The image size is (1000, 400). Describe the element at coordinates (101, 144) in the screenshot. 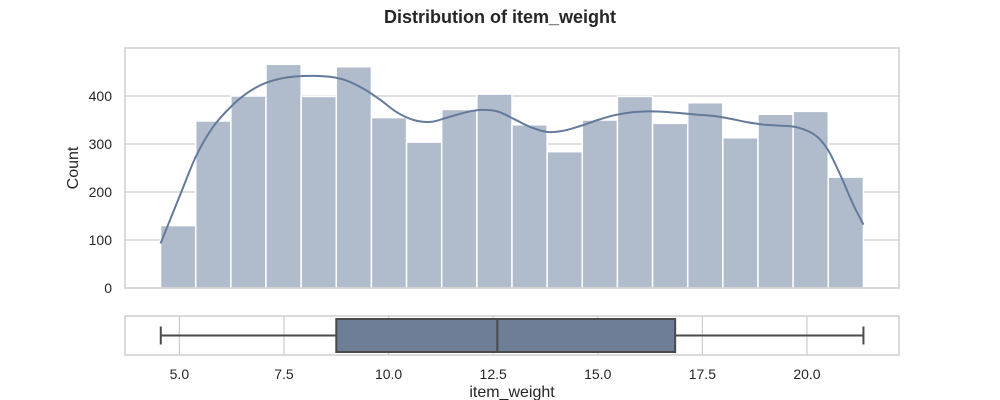

I see `y-tick-label: 300` at that location.